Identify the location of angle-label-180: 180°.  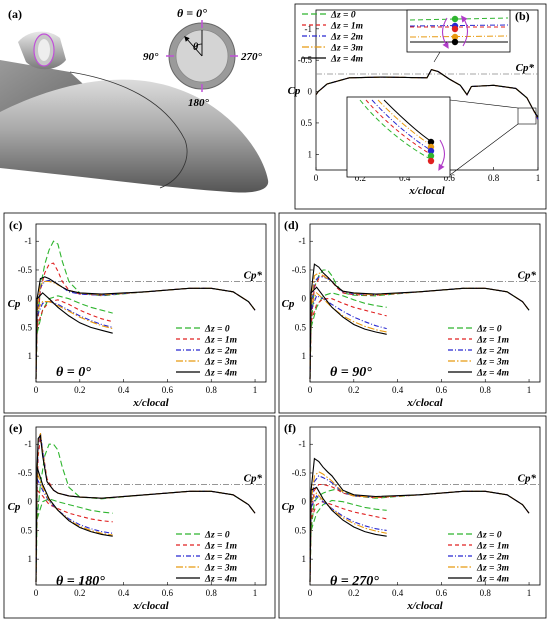
(199, 103).